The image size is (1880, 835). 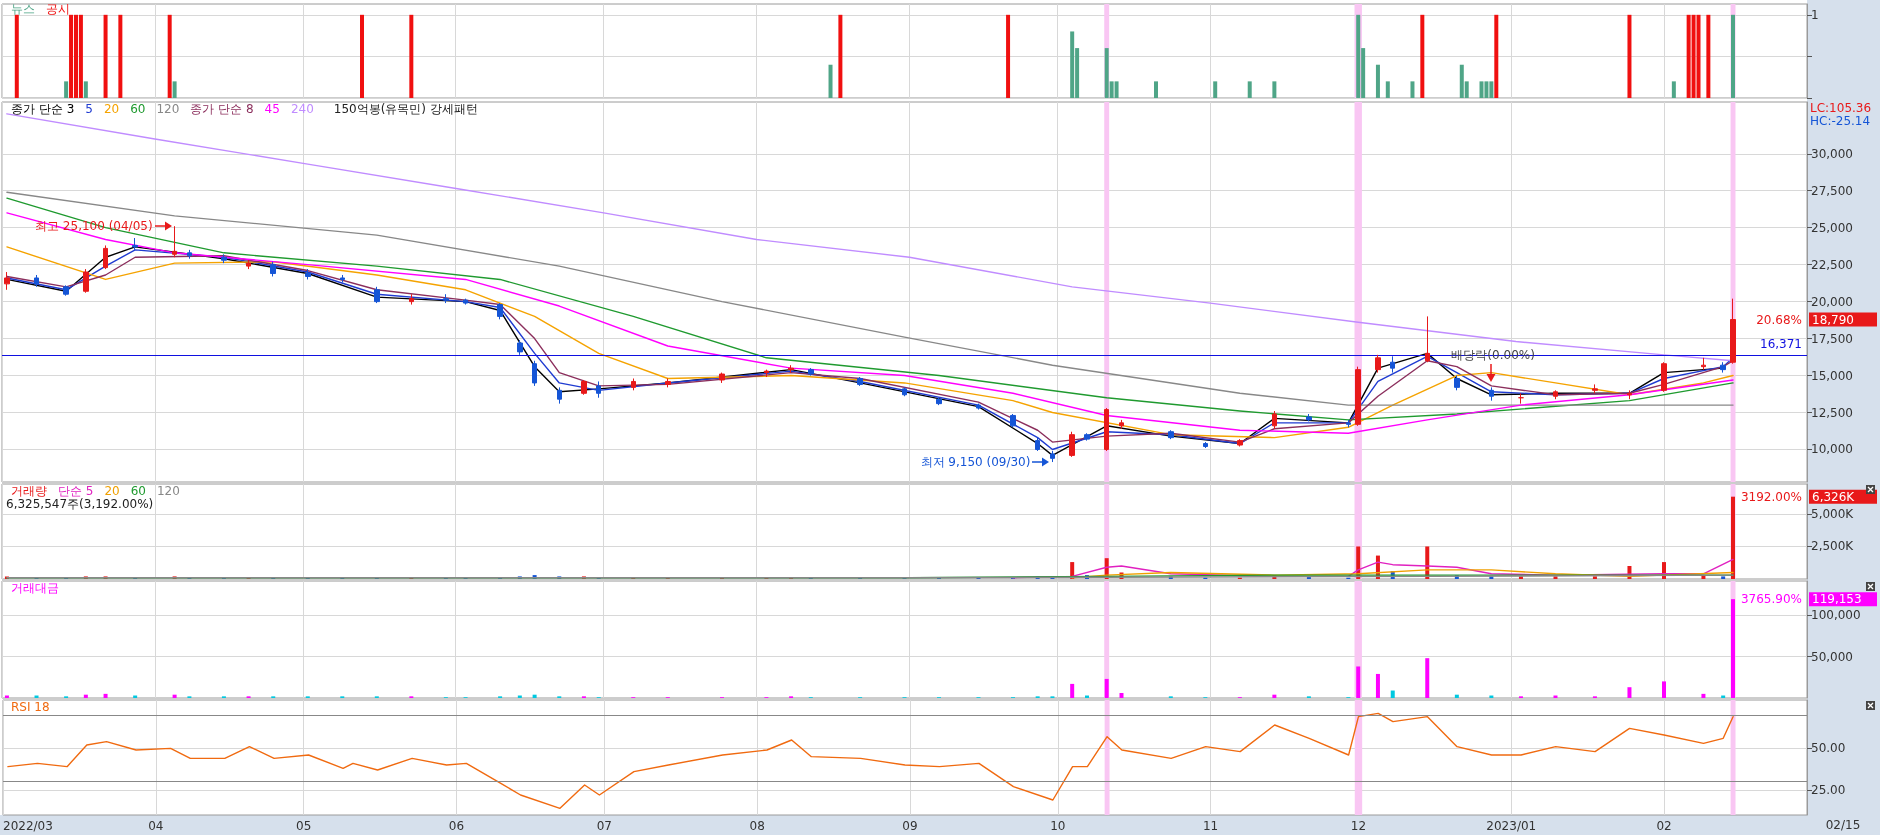 I want to click on text: 거래대금, so click(x=35, y=588).